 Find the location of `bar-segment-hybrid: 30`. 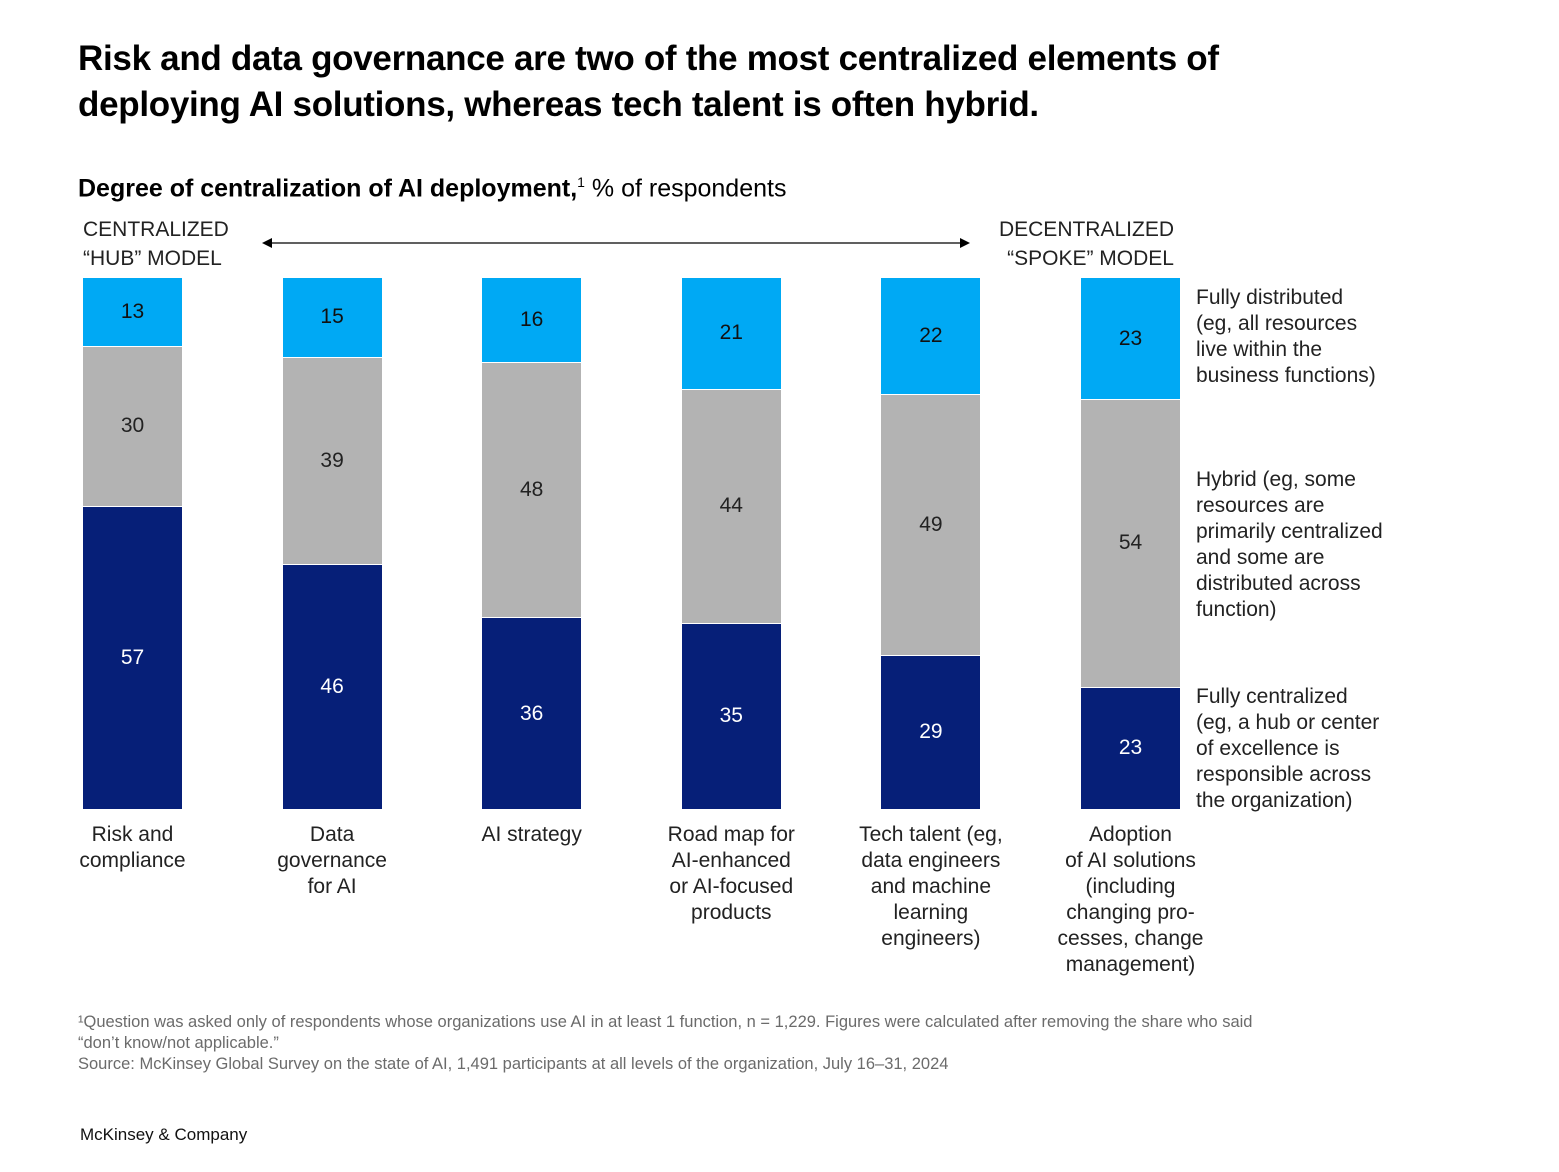

bar-segment-hybrid: 30 is located at coordinates (132, 426).